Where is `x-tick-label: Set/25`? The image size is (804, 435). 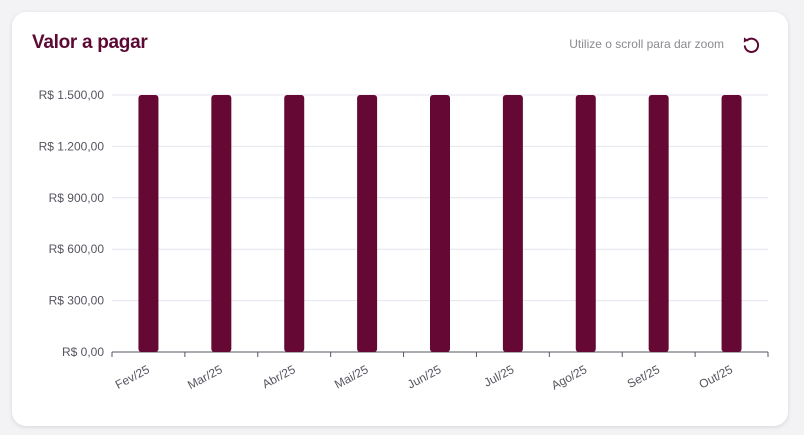 x-tick-label: Set/25 is located at coordinates (643, 376).